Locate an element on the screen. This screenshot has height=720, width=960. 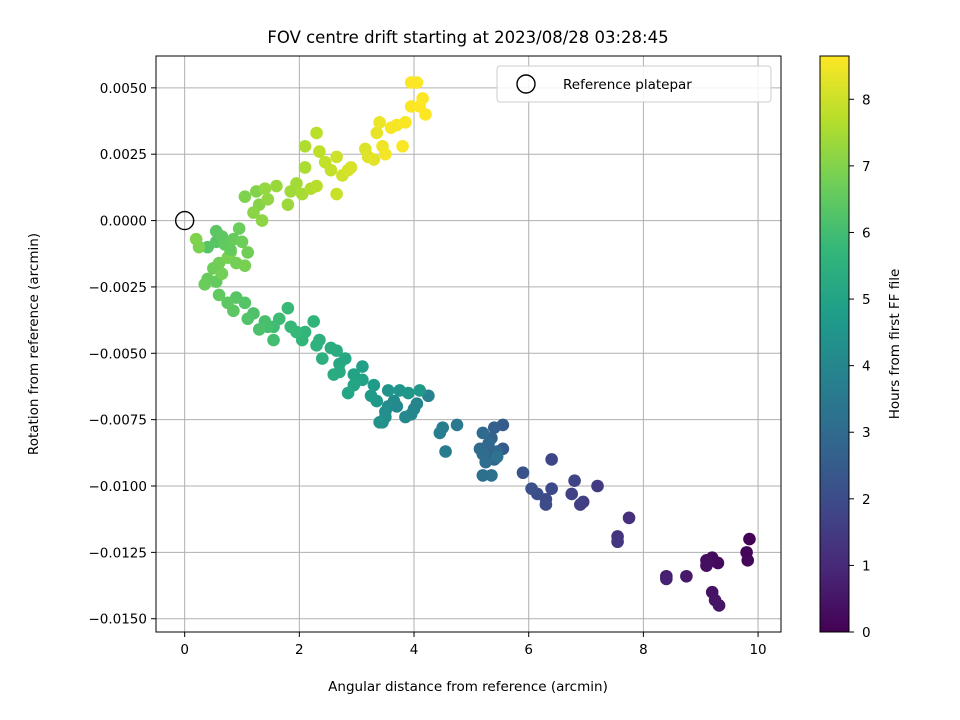
y-axis-label: Rotation from reference (arcmin) is located at coordinates (34, 344).